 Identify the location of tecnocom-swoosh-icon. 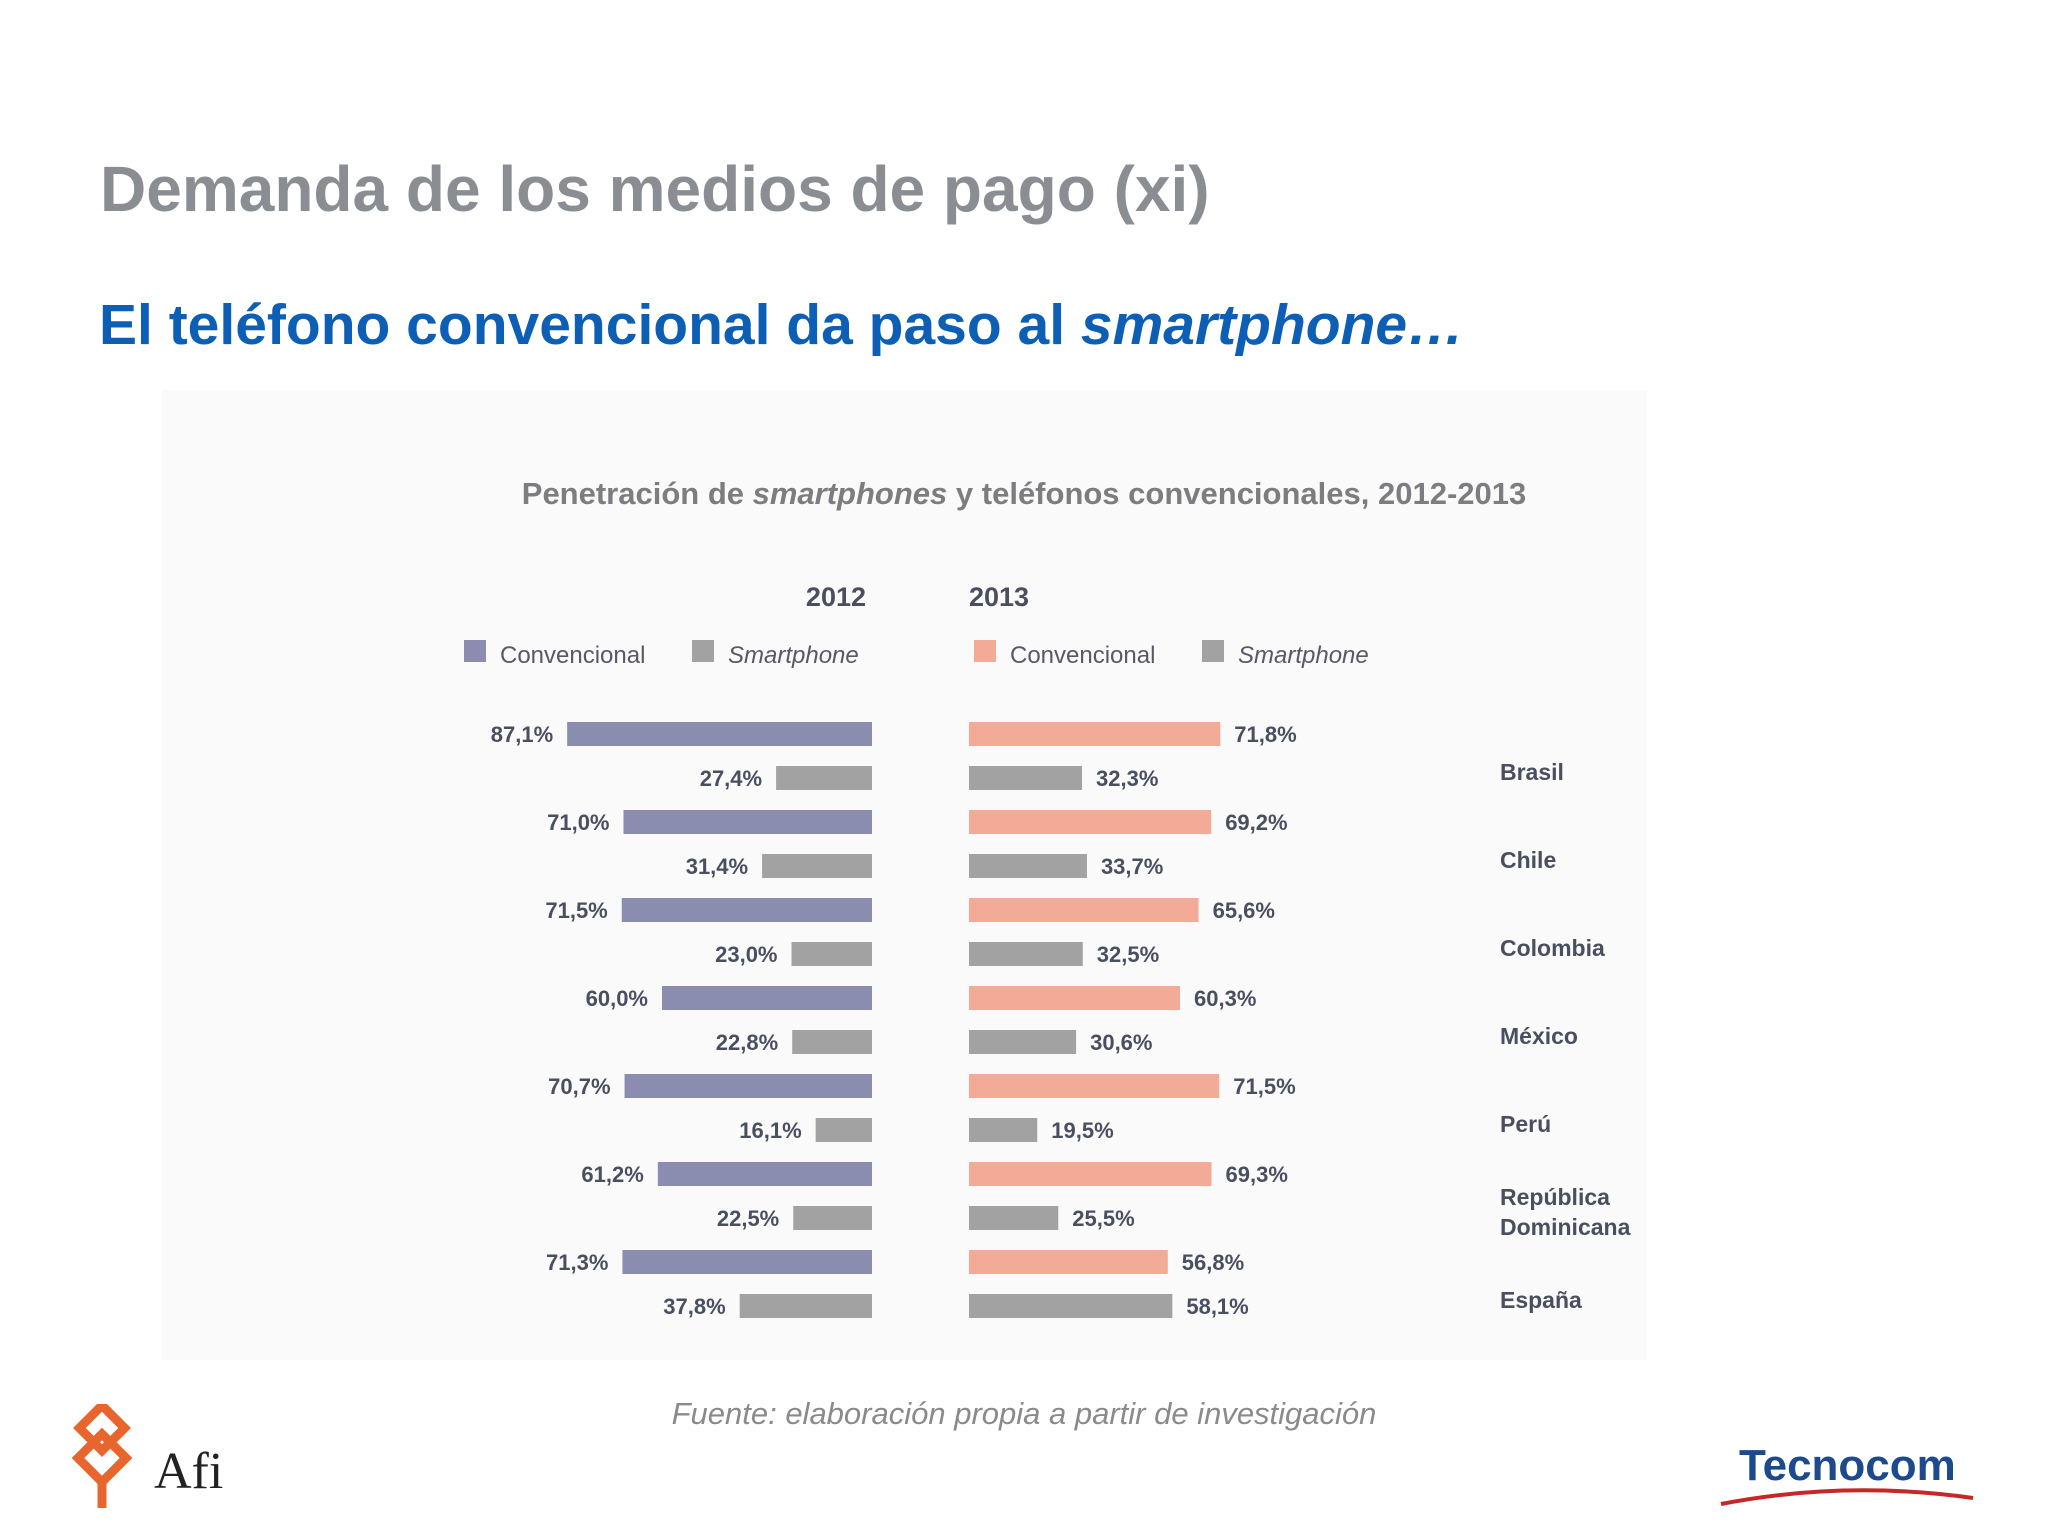
(1847, 1497).